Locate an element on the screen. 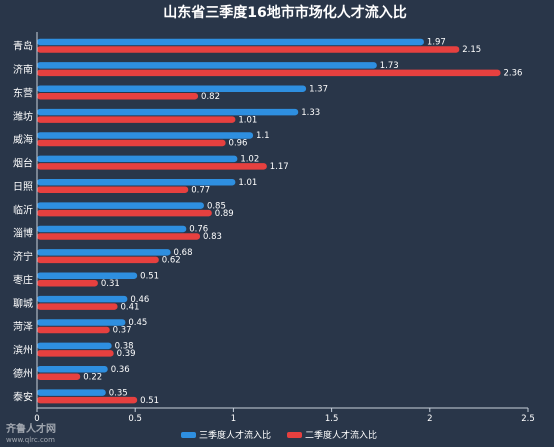 The image size is (554, 447). value-label-q3: 1.33 is located at coordinates (310, 113).